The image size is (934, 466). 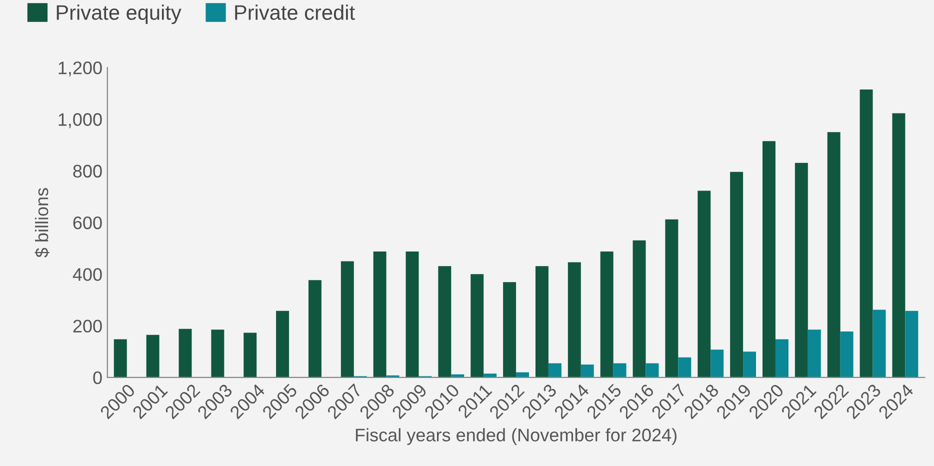 I want to click on y-tick-label: 1,200, so click(x=80, y=69).